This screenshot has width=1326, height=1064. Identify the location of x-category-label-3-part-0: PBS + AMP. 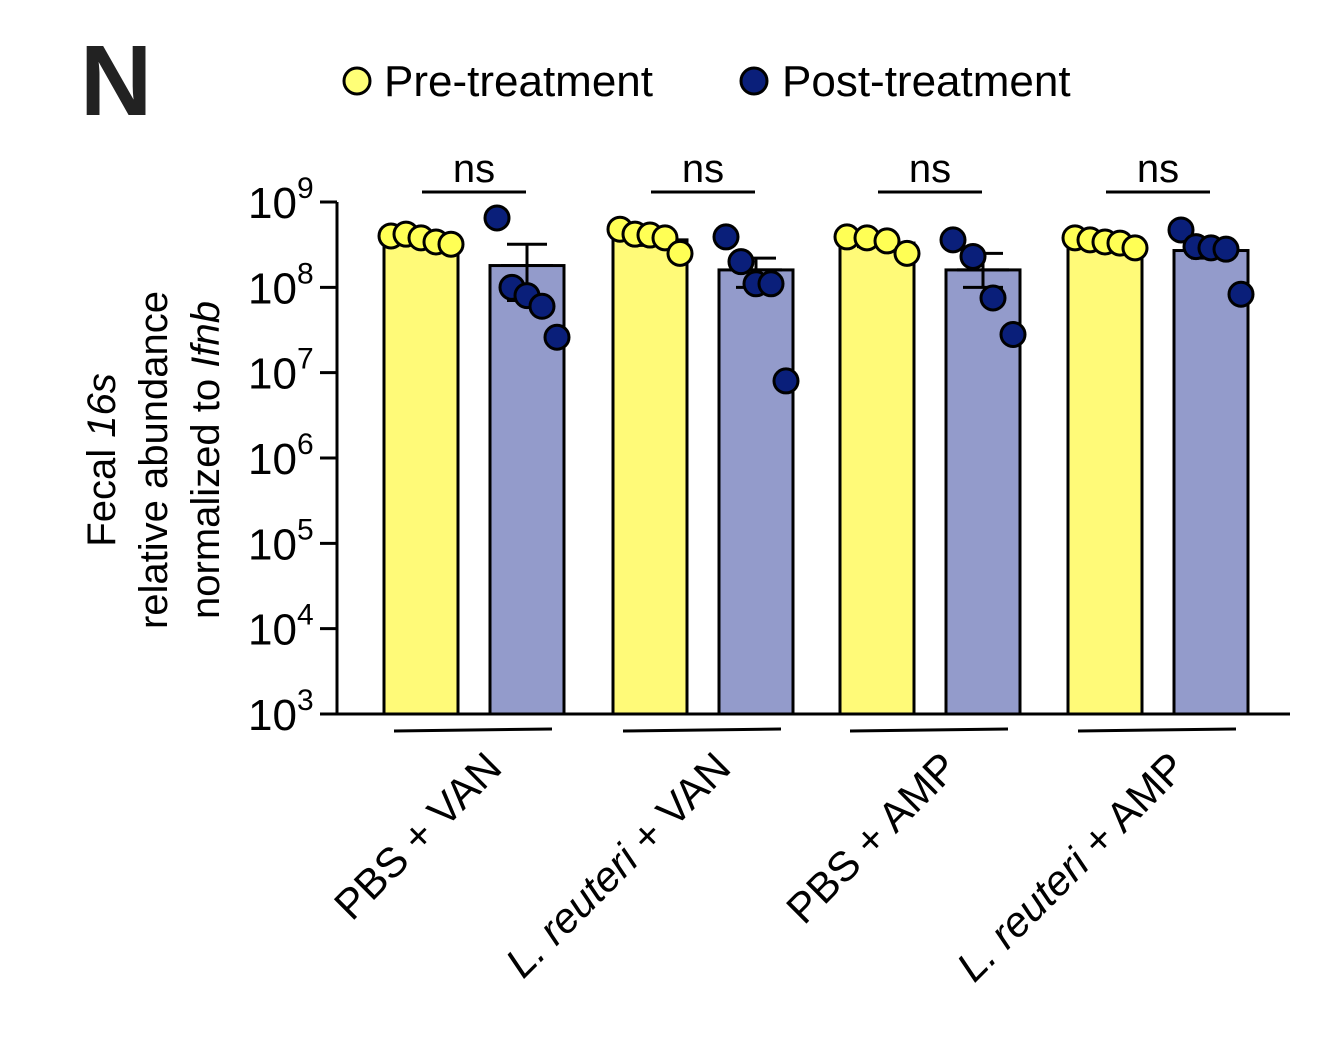
(871, 837).